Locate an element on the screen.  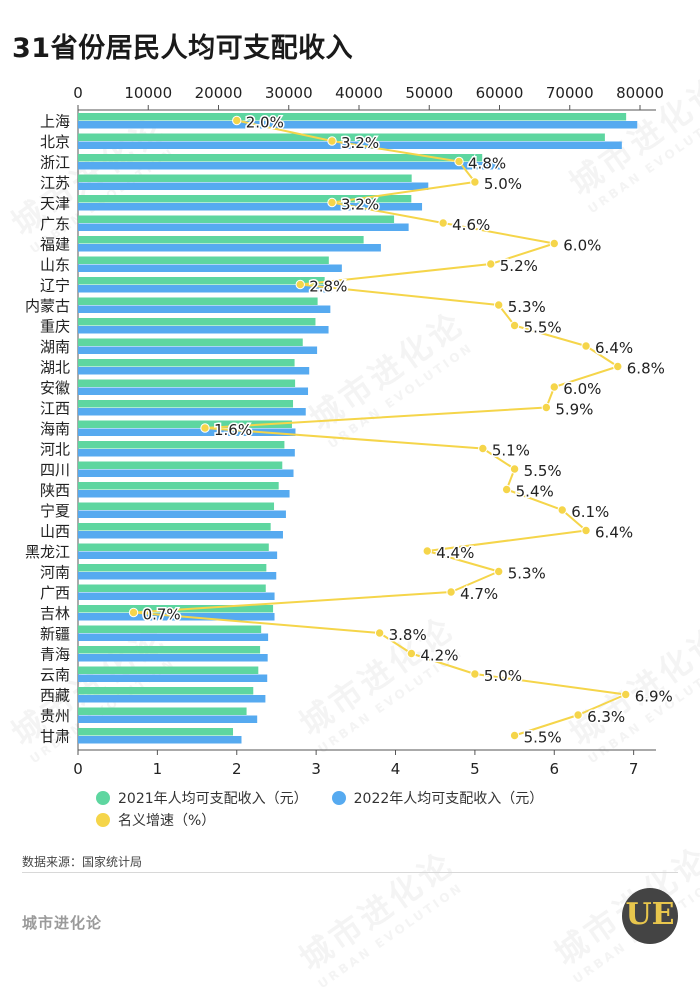
legend-label: 名义增速（%） is located at coordinates (167, 821).